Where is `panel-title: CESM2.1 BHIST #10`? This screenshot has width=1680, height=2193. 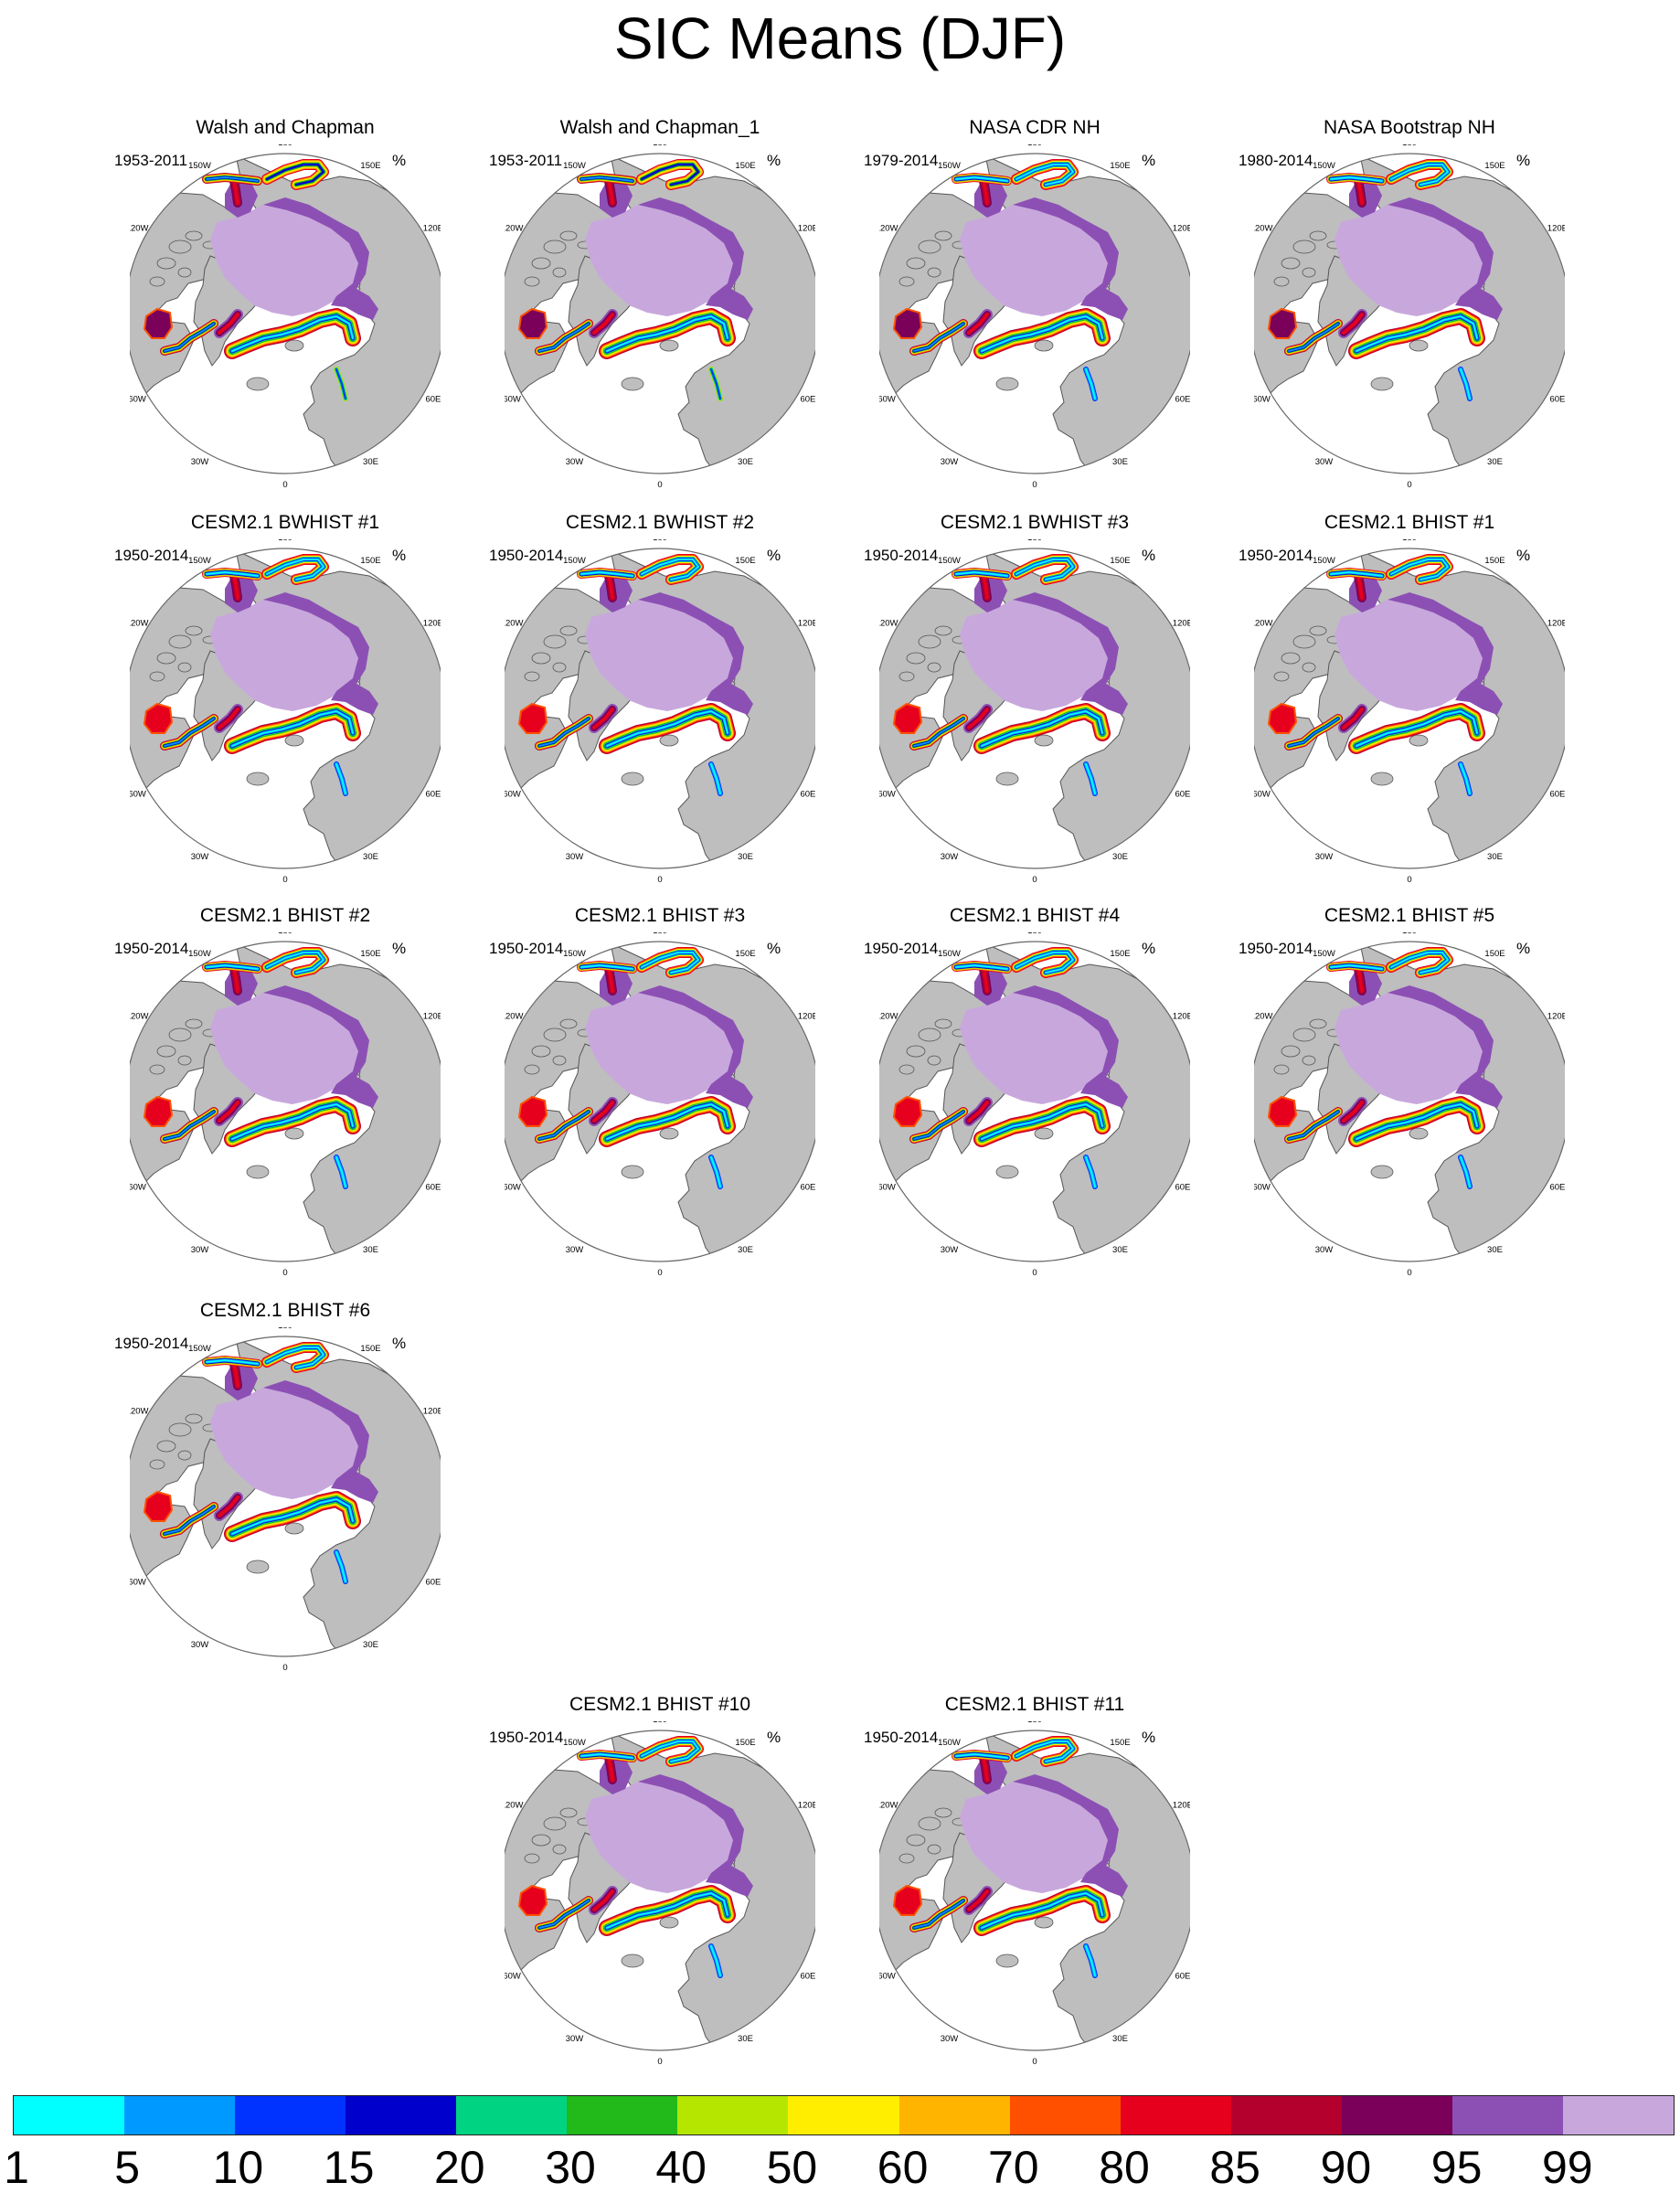 panel-title: CESM2.1 BHIST #10 is located at coordinates (660, 1704).